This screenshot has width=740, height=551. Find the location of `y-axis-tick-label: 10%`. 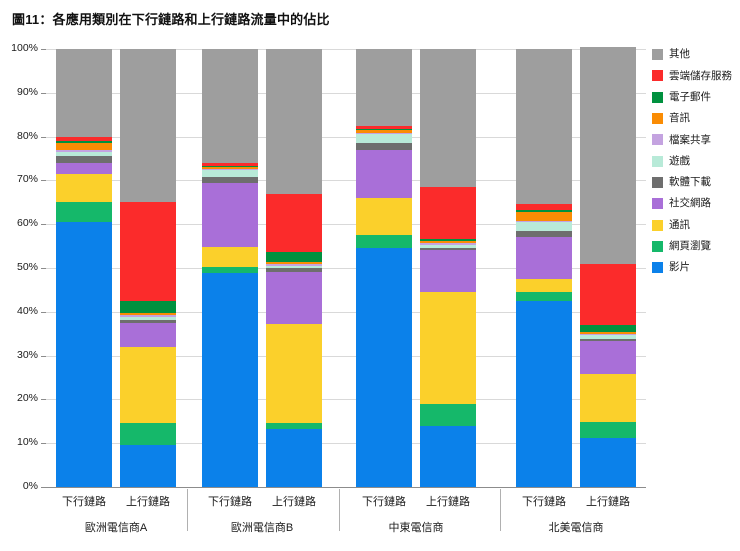

y-axis-tick-label: 10% is located at coordinates (27, 442).